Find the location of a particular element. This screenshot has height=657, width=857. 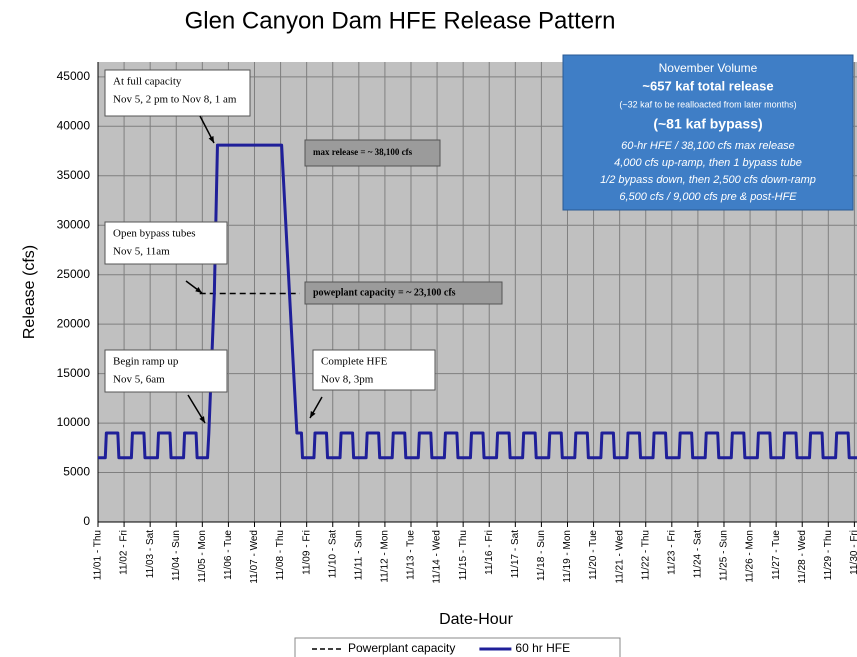

y-tick-label: 45000 is located at coordinates (74, 76).